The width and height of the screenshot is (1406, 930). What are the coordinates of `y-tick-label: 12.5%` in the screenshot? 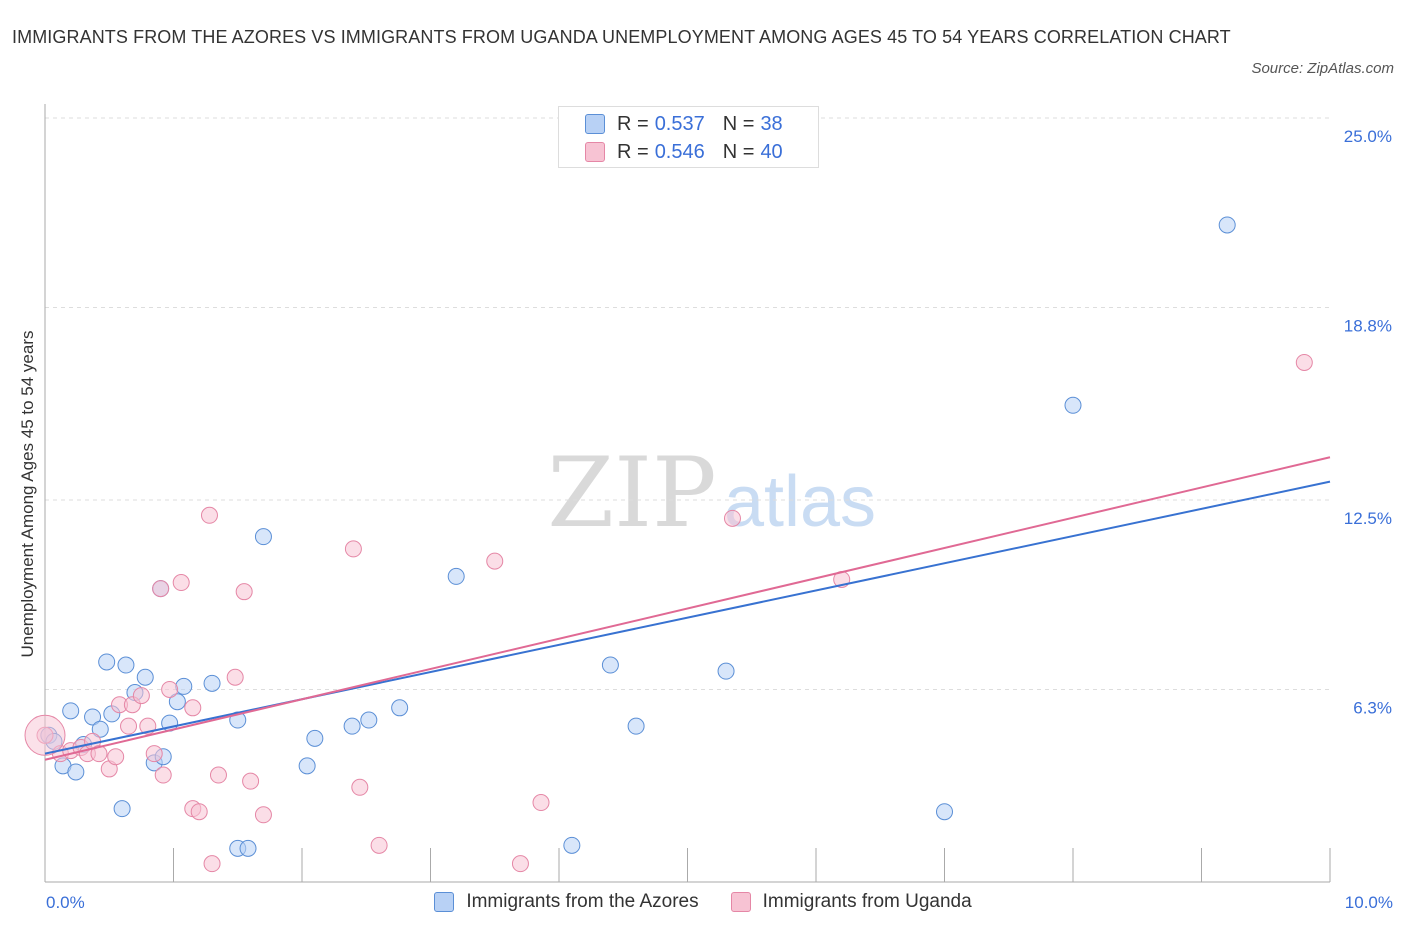 It's located at (1368, 518).